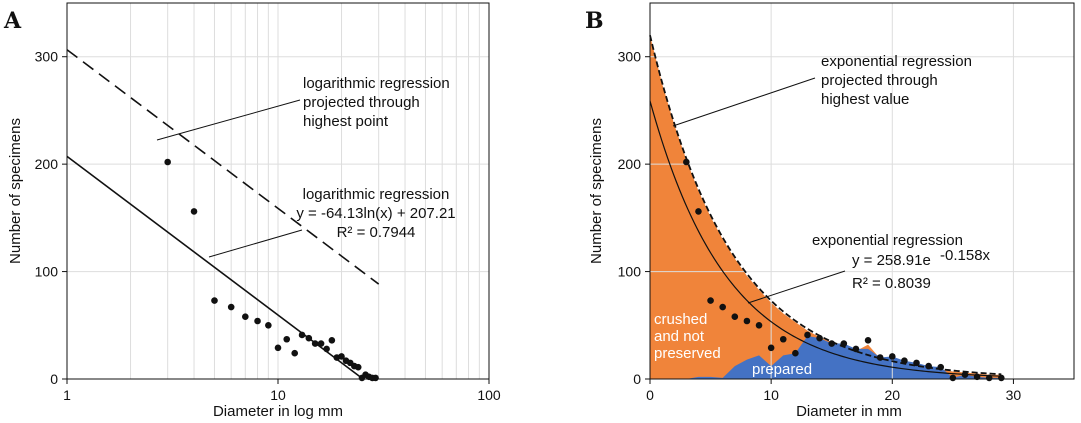 The height and width of the screenshot is (423, 1081). I want to click on panel-b-crushed-label-1: crushed, so click(680, 319).